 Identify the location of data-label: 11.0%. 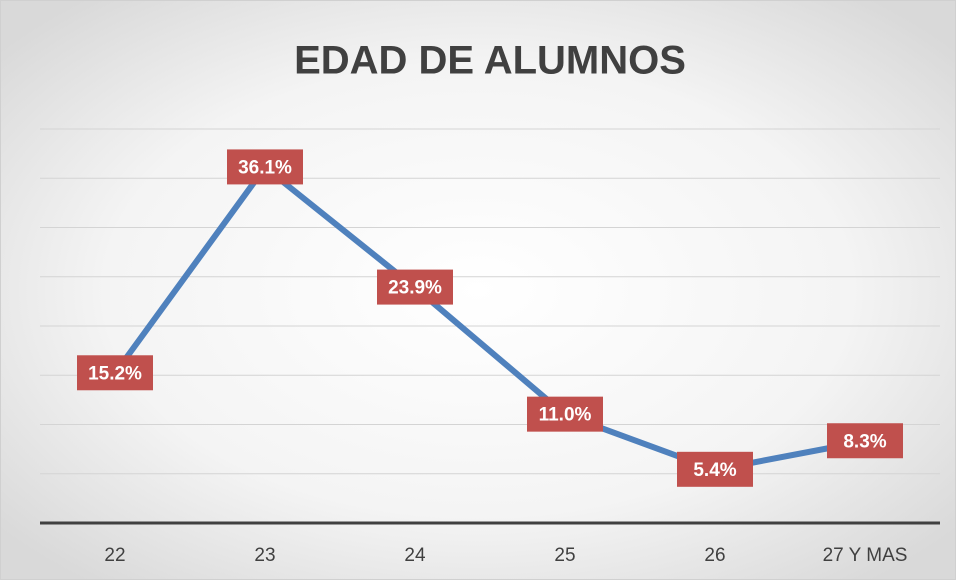
(565, 415).